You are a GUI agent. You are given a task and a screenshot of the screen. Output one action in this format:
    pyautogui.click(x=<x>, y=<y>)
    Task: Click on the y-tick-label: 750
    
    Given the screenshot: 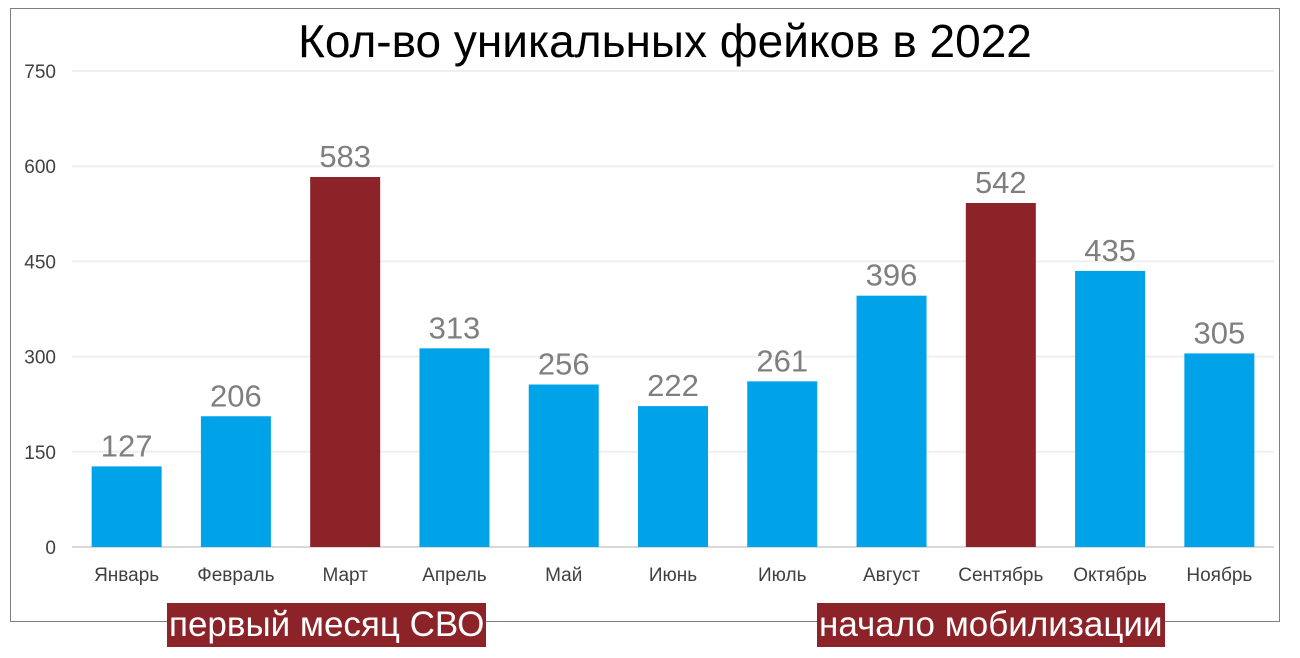 What is the action you would take?
    pyautogui.click(x=40, y=72)
    